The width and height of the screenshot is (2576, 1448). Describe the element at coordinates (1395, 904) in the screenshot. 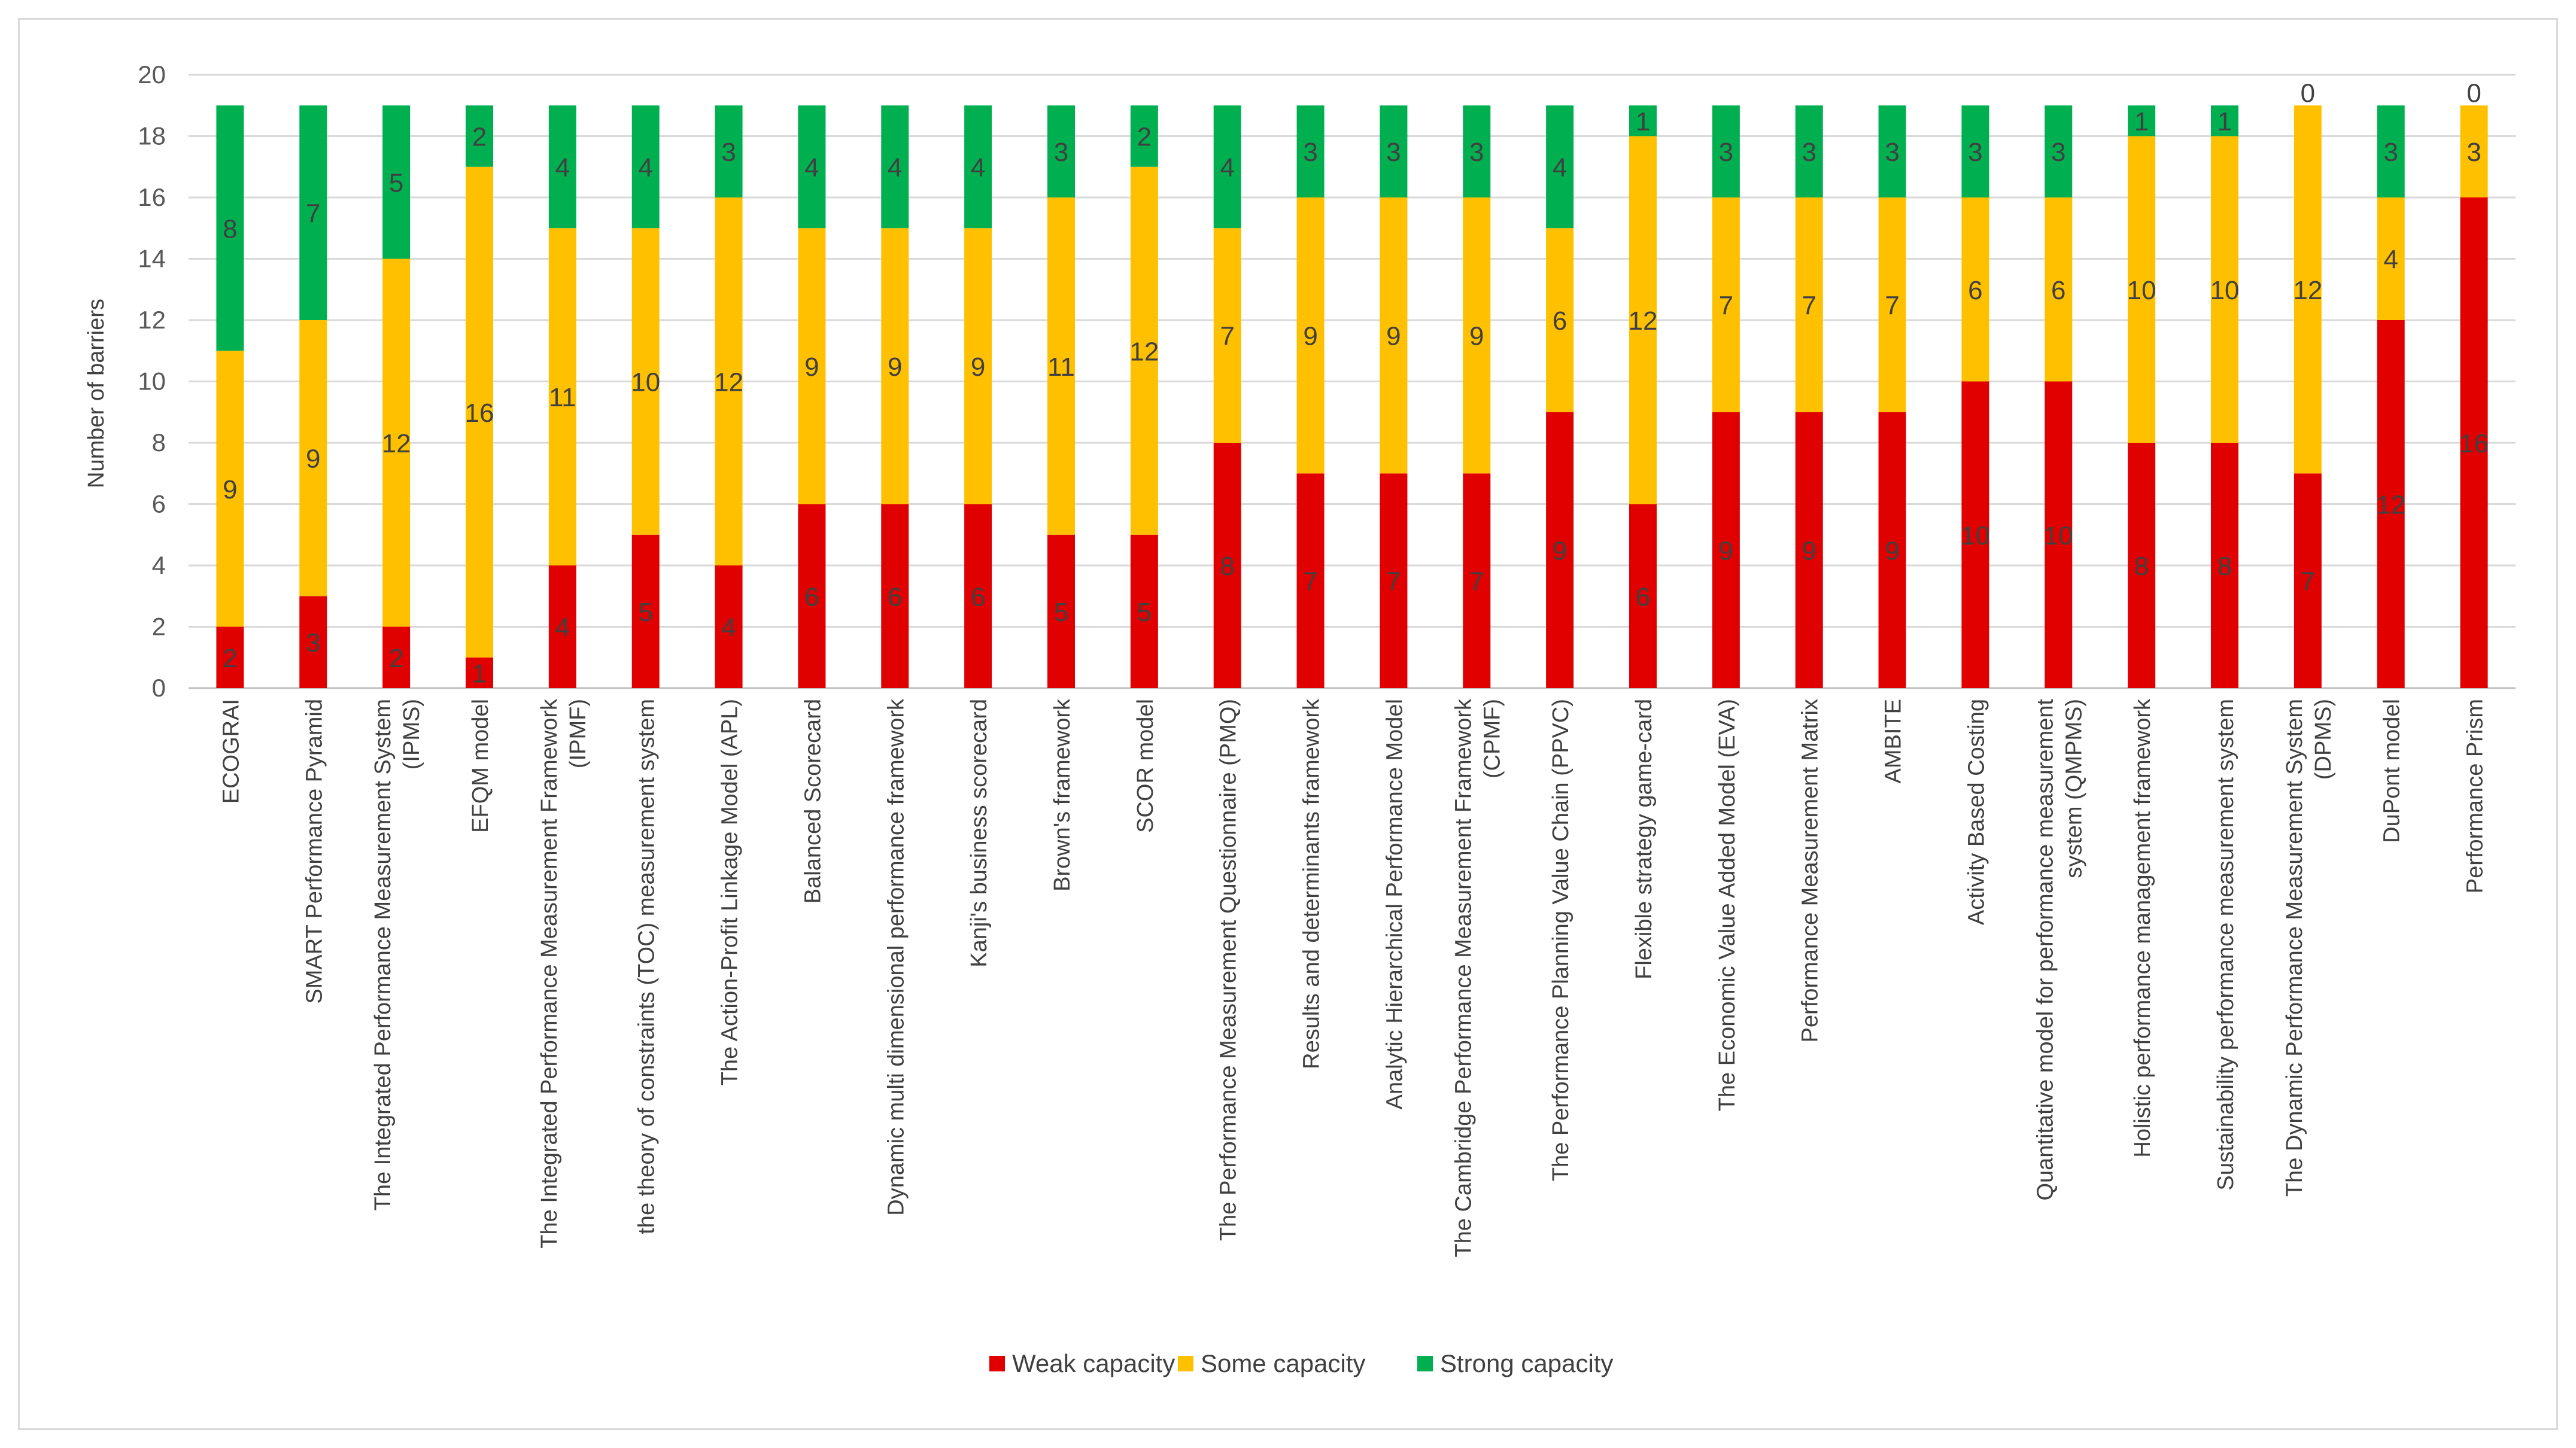

I see `x-category-label: Analytic Hierarchical Performance Model` at that location.